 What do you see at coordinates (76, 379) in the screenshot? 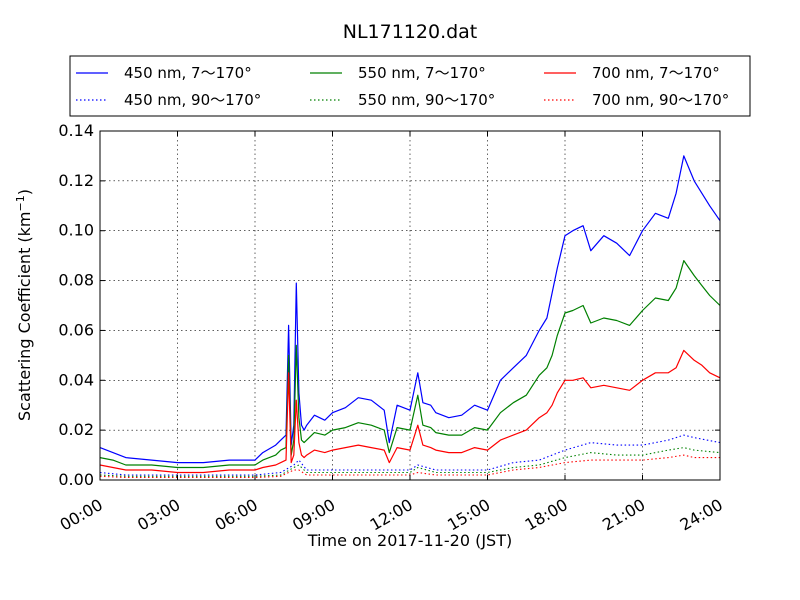
I see `y-tick-label: 0.04` at bounding box center [76, 379].